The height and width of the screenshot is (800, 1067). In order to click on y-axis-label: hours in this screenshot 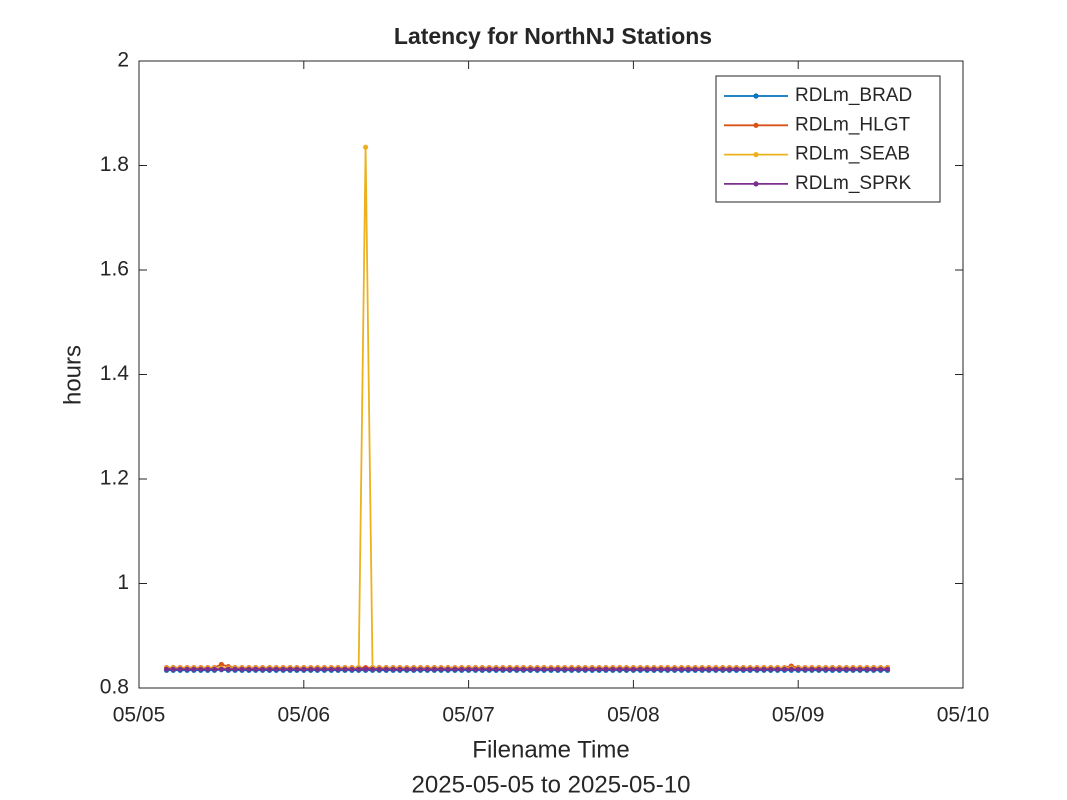, I will do `click(72, 375)`.